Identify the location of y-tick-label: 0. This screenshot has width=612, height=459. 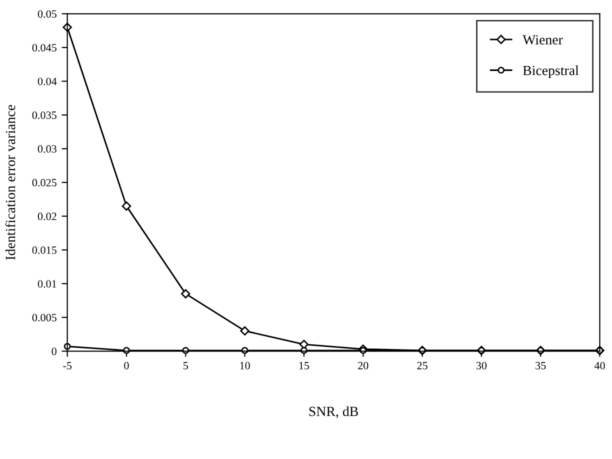
(54, 352).